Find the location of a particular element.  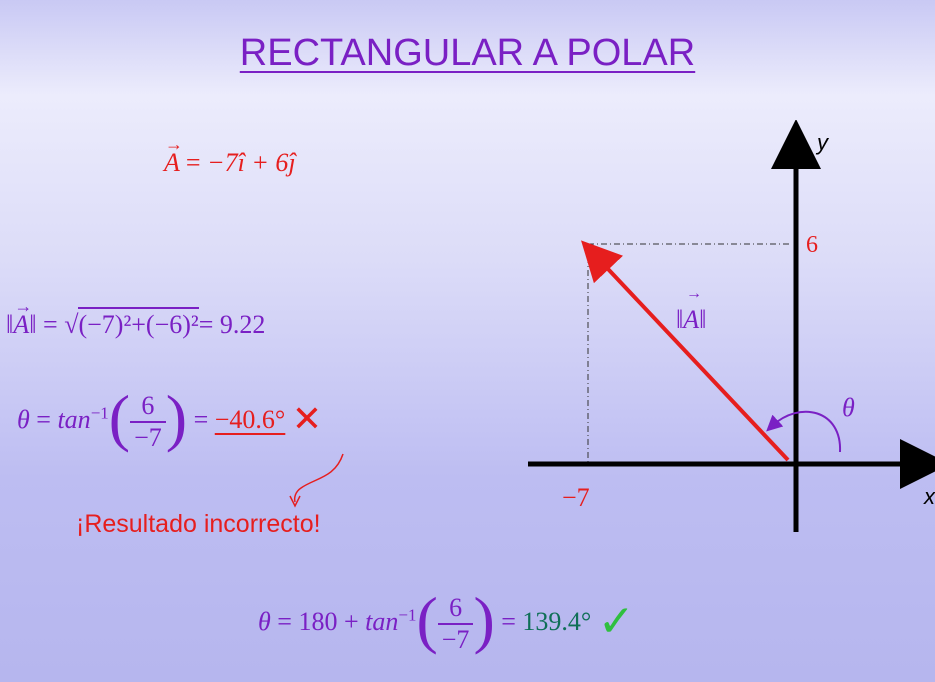

sqrt-icon: √ is located at coordinates (71, 324).